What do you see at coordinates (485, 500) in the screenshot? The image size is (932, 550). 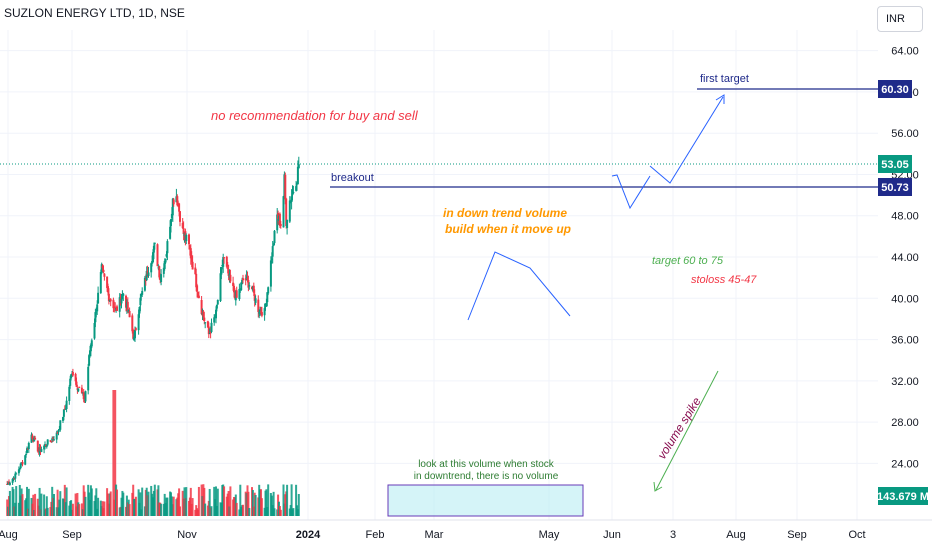 I see `volume-observation-box` at bounding box center [485, 500].